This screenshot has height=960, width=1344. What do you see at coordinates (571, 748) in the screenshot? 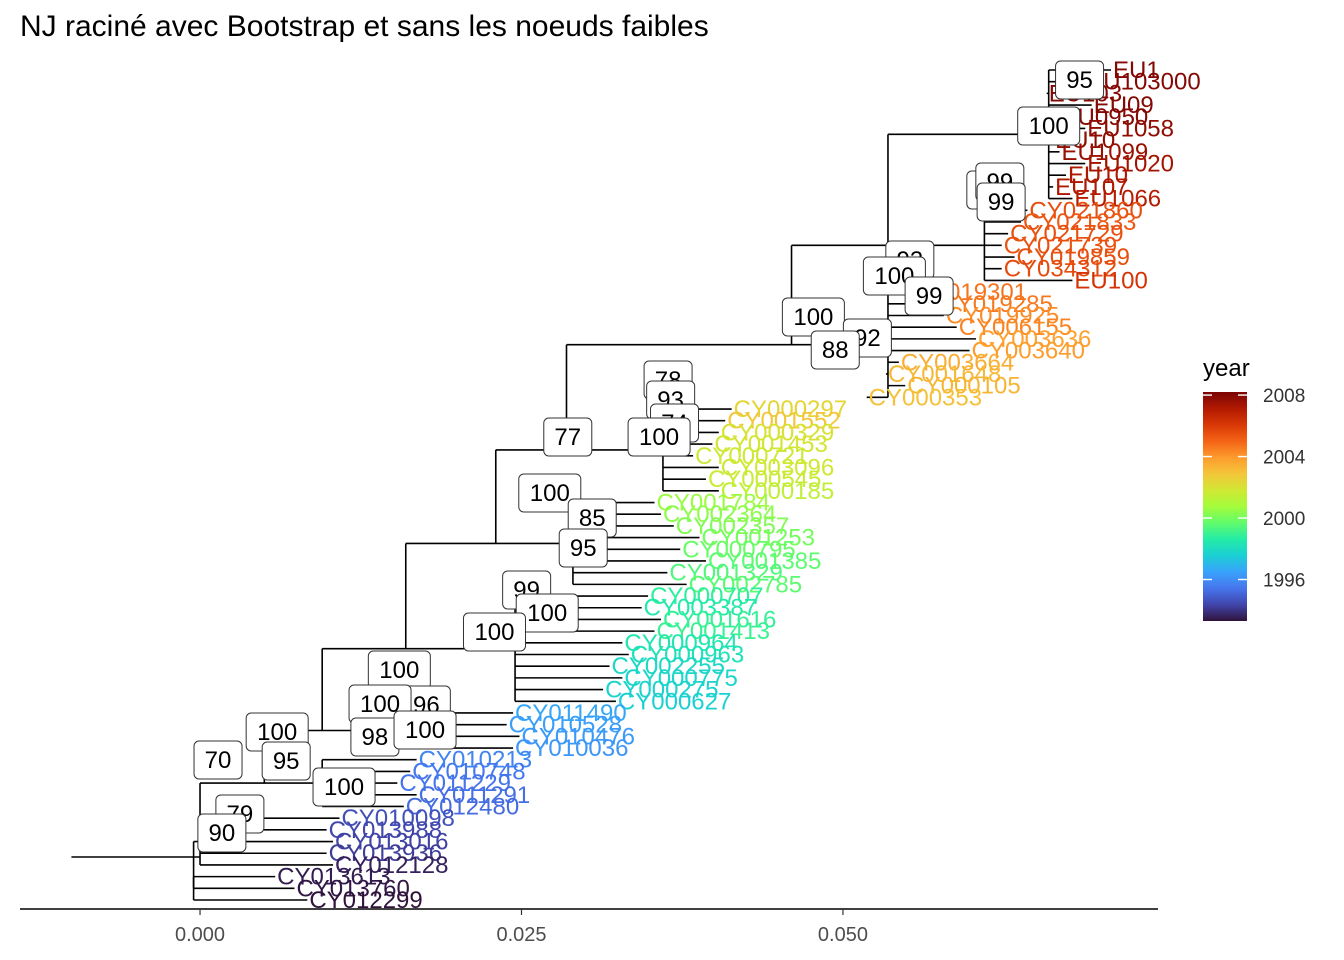
I see `tip-label: CY010036` at bounding box center [571, 748].